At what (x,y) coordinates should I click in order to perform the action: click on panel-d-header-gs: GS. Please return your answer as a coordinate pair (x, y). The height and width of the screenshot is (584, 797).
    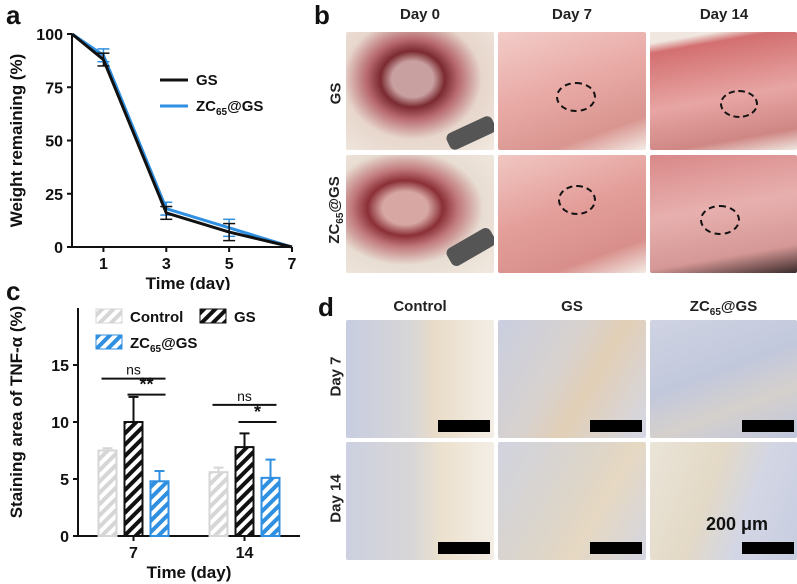
    Looking at the image, I should click on (572, 306).